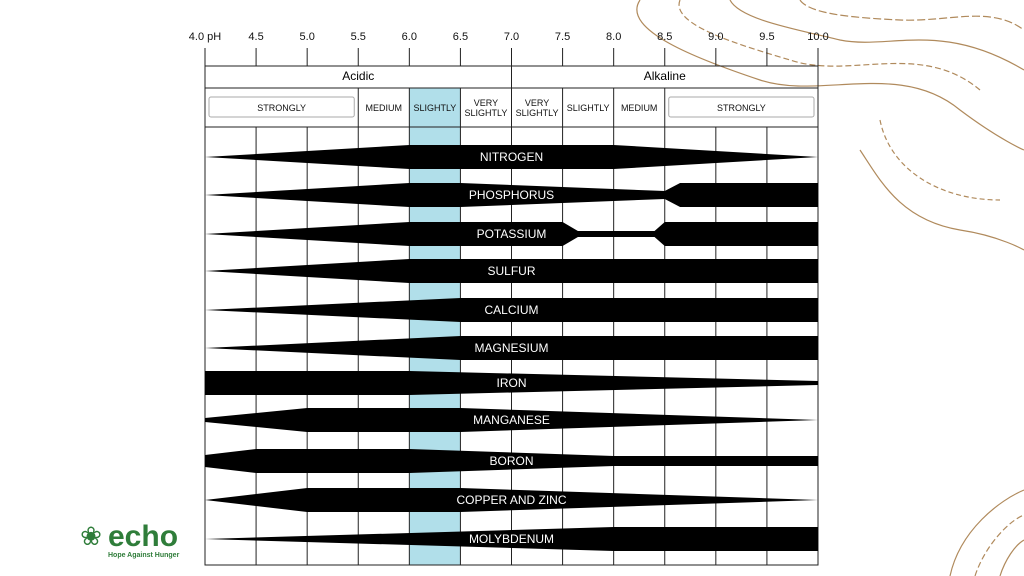 Image resolution: width=1024 pixels, height=576 pixels. Describe the element at coordinates (409, 37) in the screenshot. I see `ph-tick-label: 6.0` at that location.